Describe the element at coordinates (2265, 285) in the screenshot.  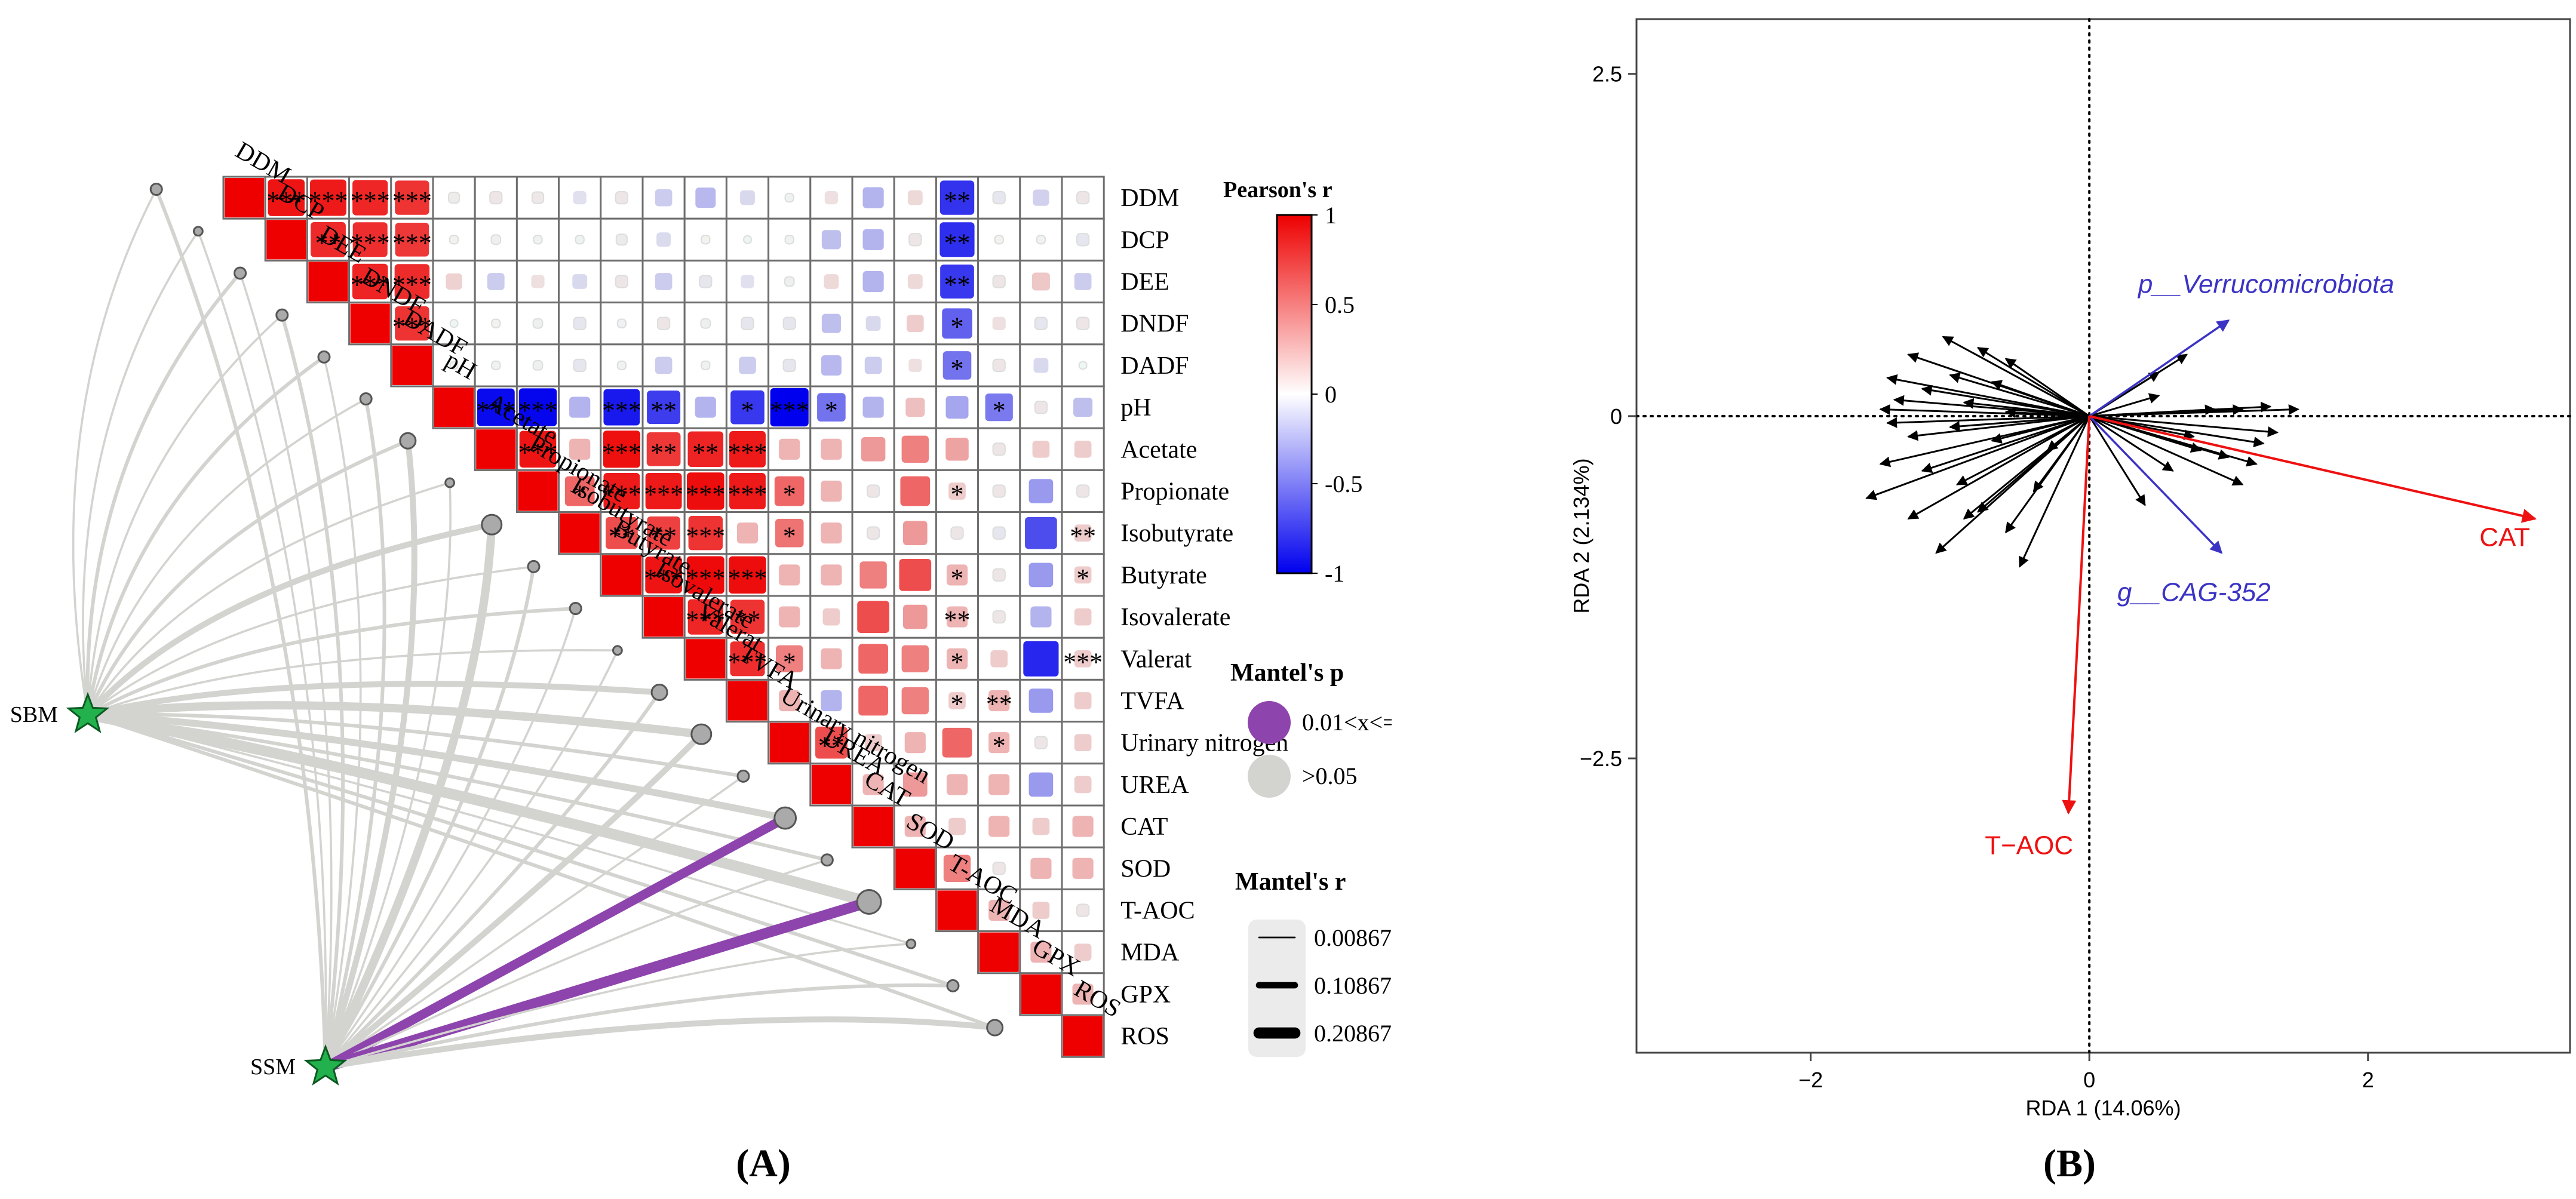
I see `taxon-label: p__Verrucomicrobiota` at that location.